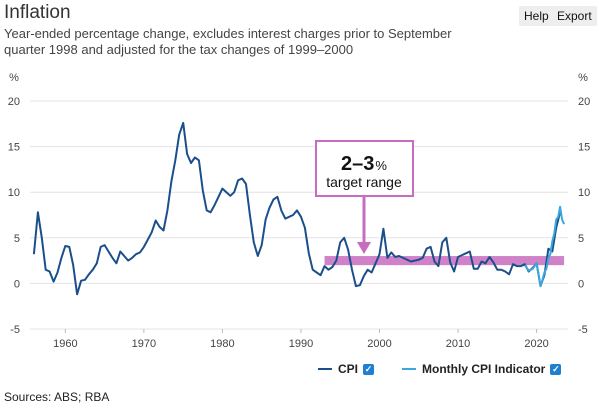 The height and width of the screenshot is (409, 599). What do you see at coordinates (583, 78) in the screenshot?
I see `y-unit-right: %` at bounding box center [583, 78].